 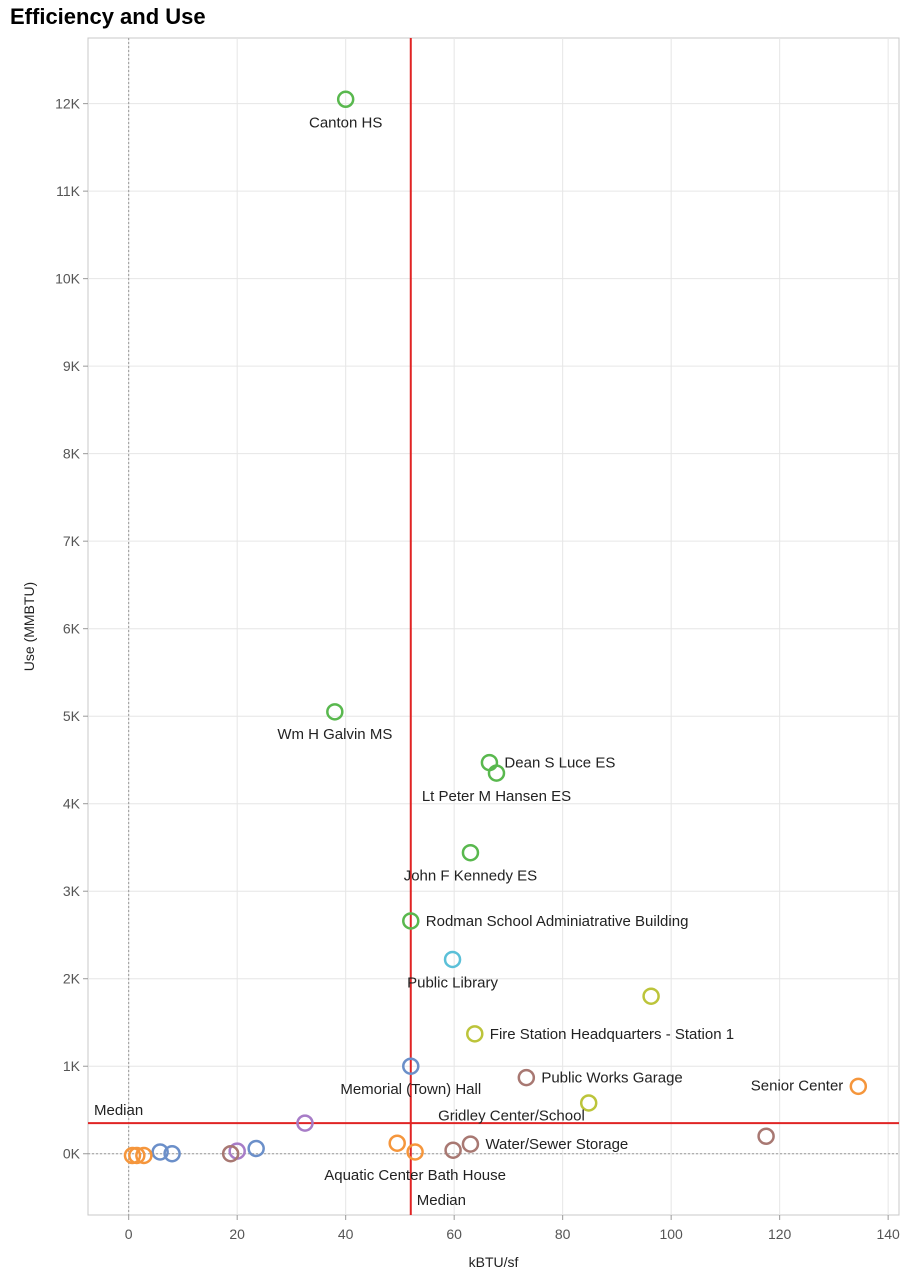 What do you see at coordinates (494, 1262) in the screenshot?
I see `x-axis-title: kBTU/sf` at bounding box center [494, 1262].